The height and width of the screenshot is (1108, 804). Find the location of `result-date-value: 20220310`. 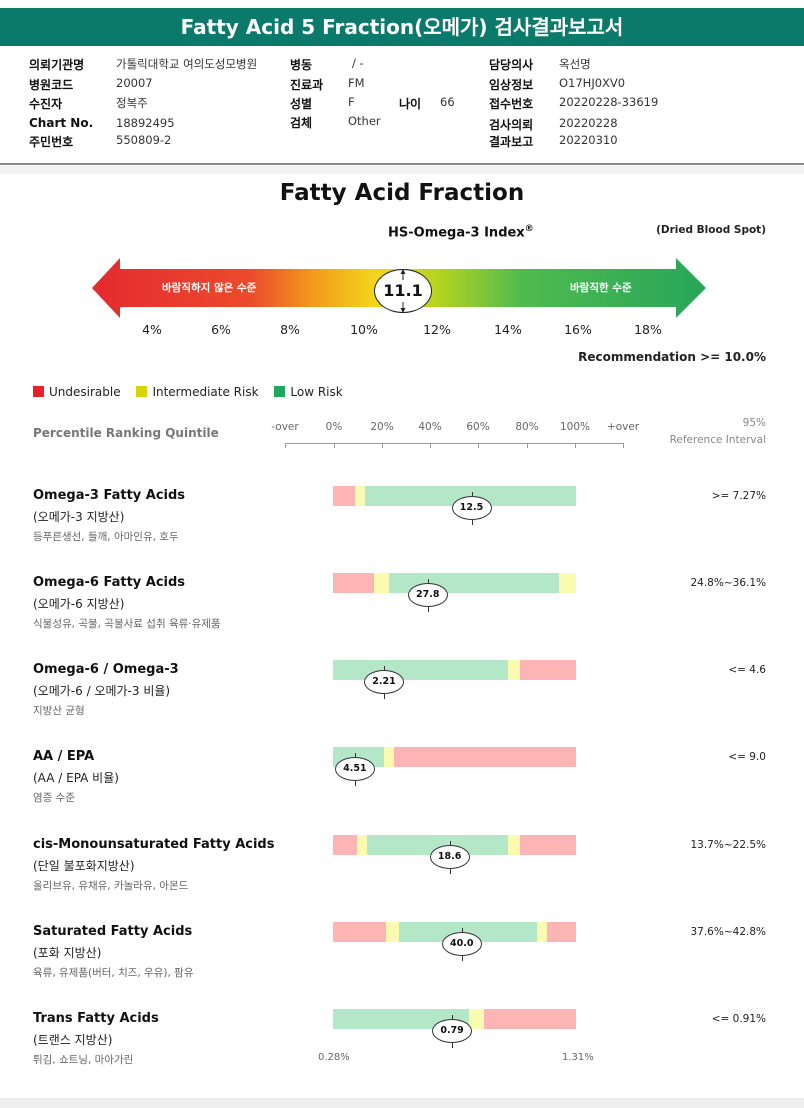

result-date-value: 20220310 is located at coordinates (588, 140).